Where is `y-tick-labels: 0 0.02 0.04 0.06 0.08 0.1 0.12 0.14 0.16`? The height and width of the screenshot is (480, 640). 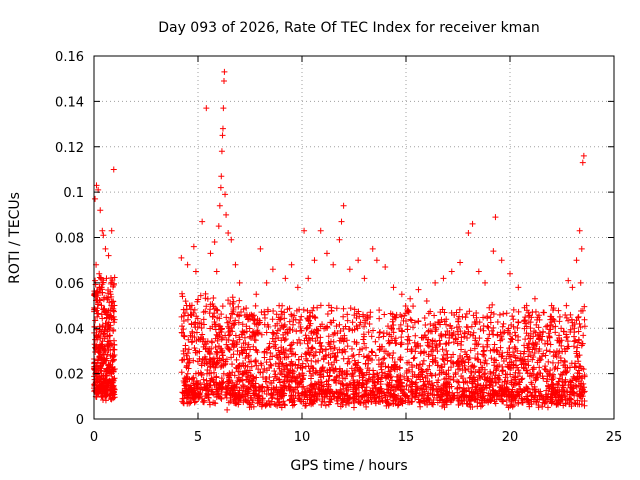 y-tick-labels: 0 0.02 0.04 0.06 0.08 0.1 0.12 0.14 0.16 is located at coordinates (69, 239).